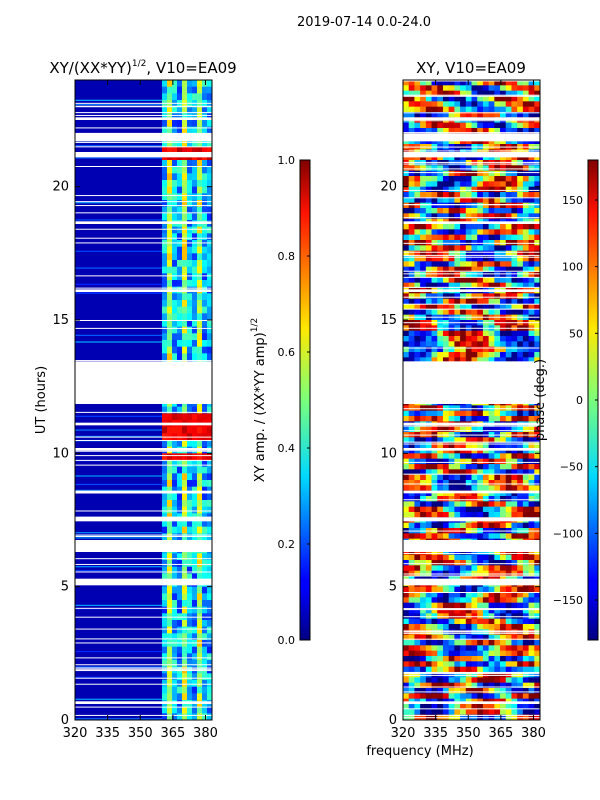 This screenshot has height=800, width=600. I want to click on amplitude-heatmap-row-streak, so click(118, 268).